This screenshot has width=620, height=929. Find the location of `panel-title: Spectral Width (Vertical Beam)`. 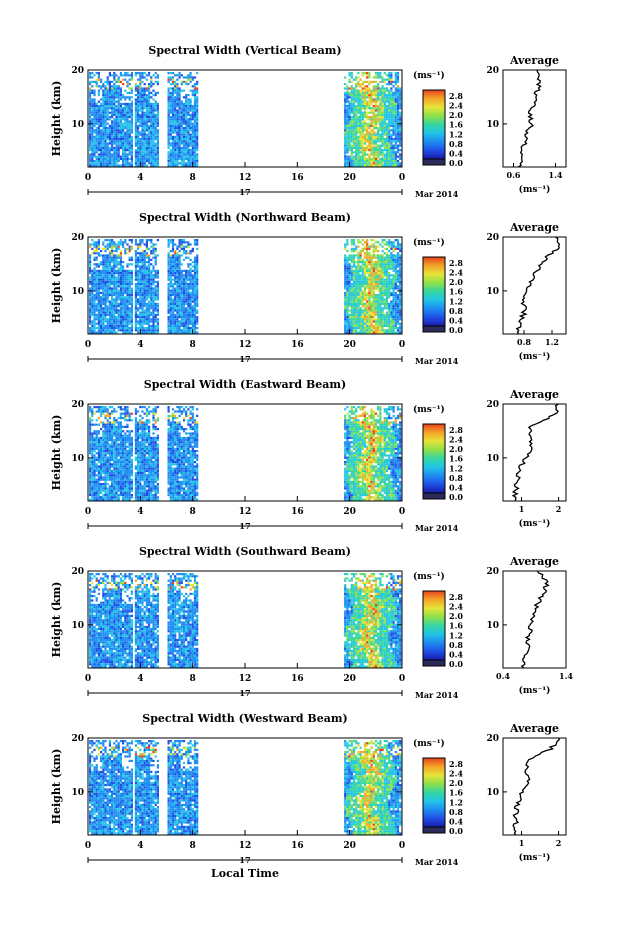

panel-title: Spectral Width (Vertical Beam) is located at coordinates (244, 50).